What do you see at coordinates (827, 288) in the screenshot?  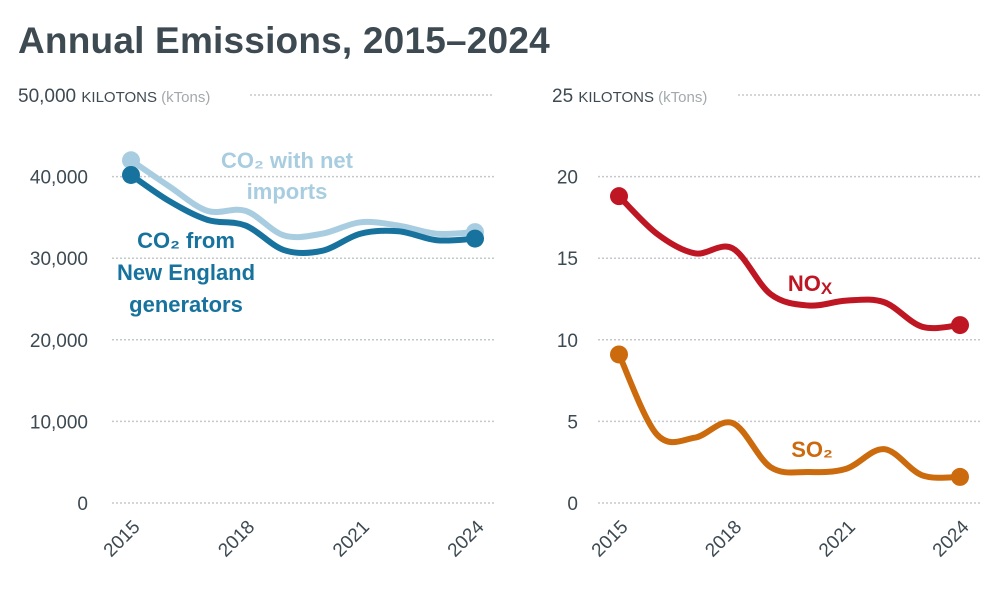 I see `series-label-part: X` at bounding box center [827, 288].